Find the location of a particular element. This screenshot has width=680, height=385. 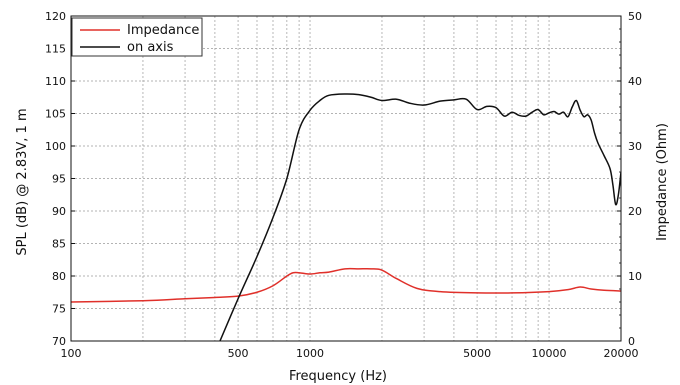

y2-tick-label: 50 is located at coordinates (635, 16).